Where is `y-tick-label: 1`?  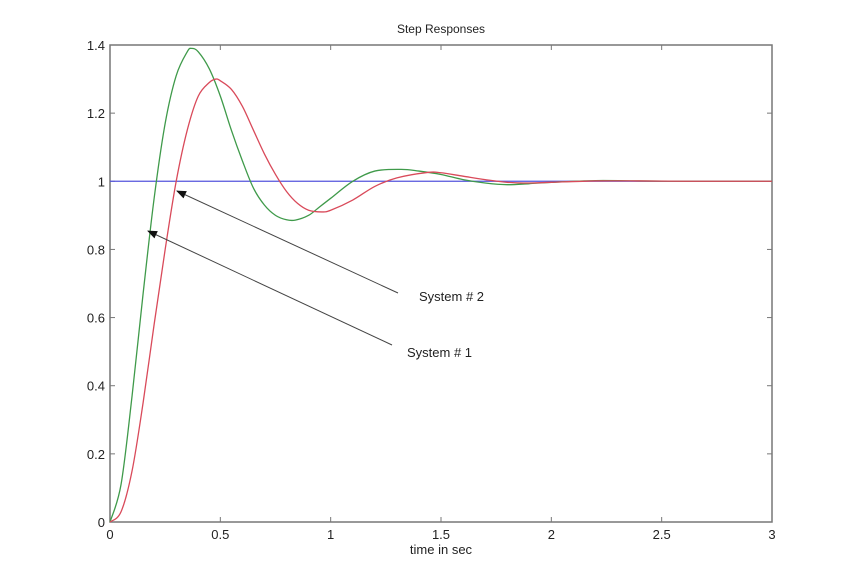
y-tick-label: 1 is located at coordinates (101, 181).